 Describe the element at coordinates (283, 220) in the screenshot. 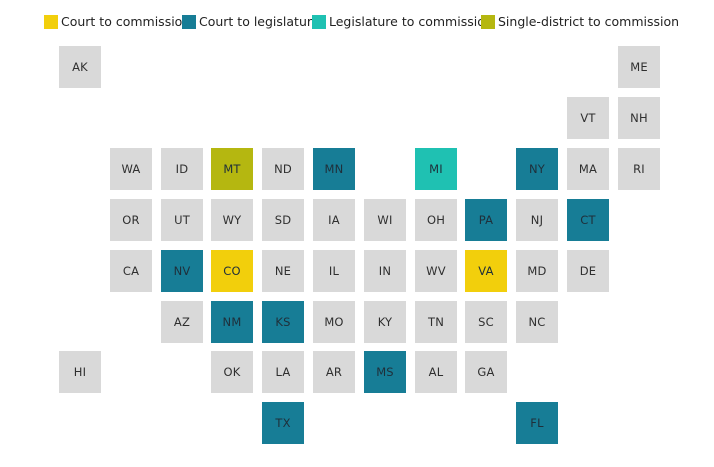

I see `state-tile-sd: SD` at that location.